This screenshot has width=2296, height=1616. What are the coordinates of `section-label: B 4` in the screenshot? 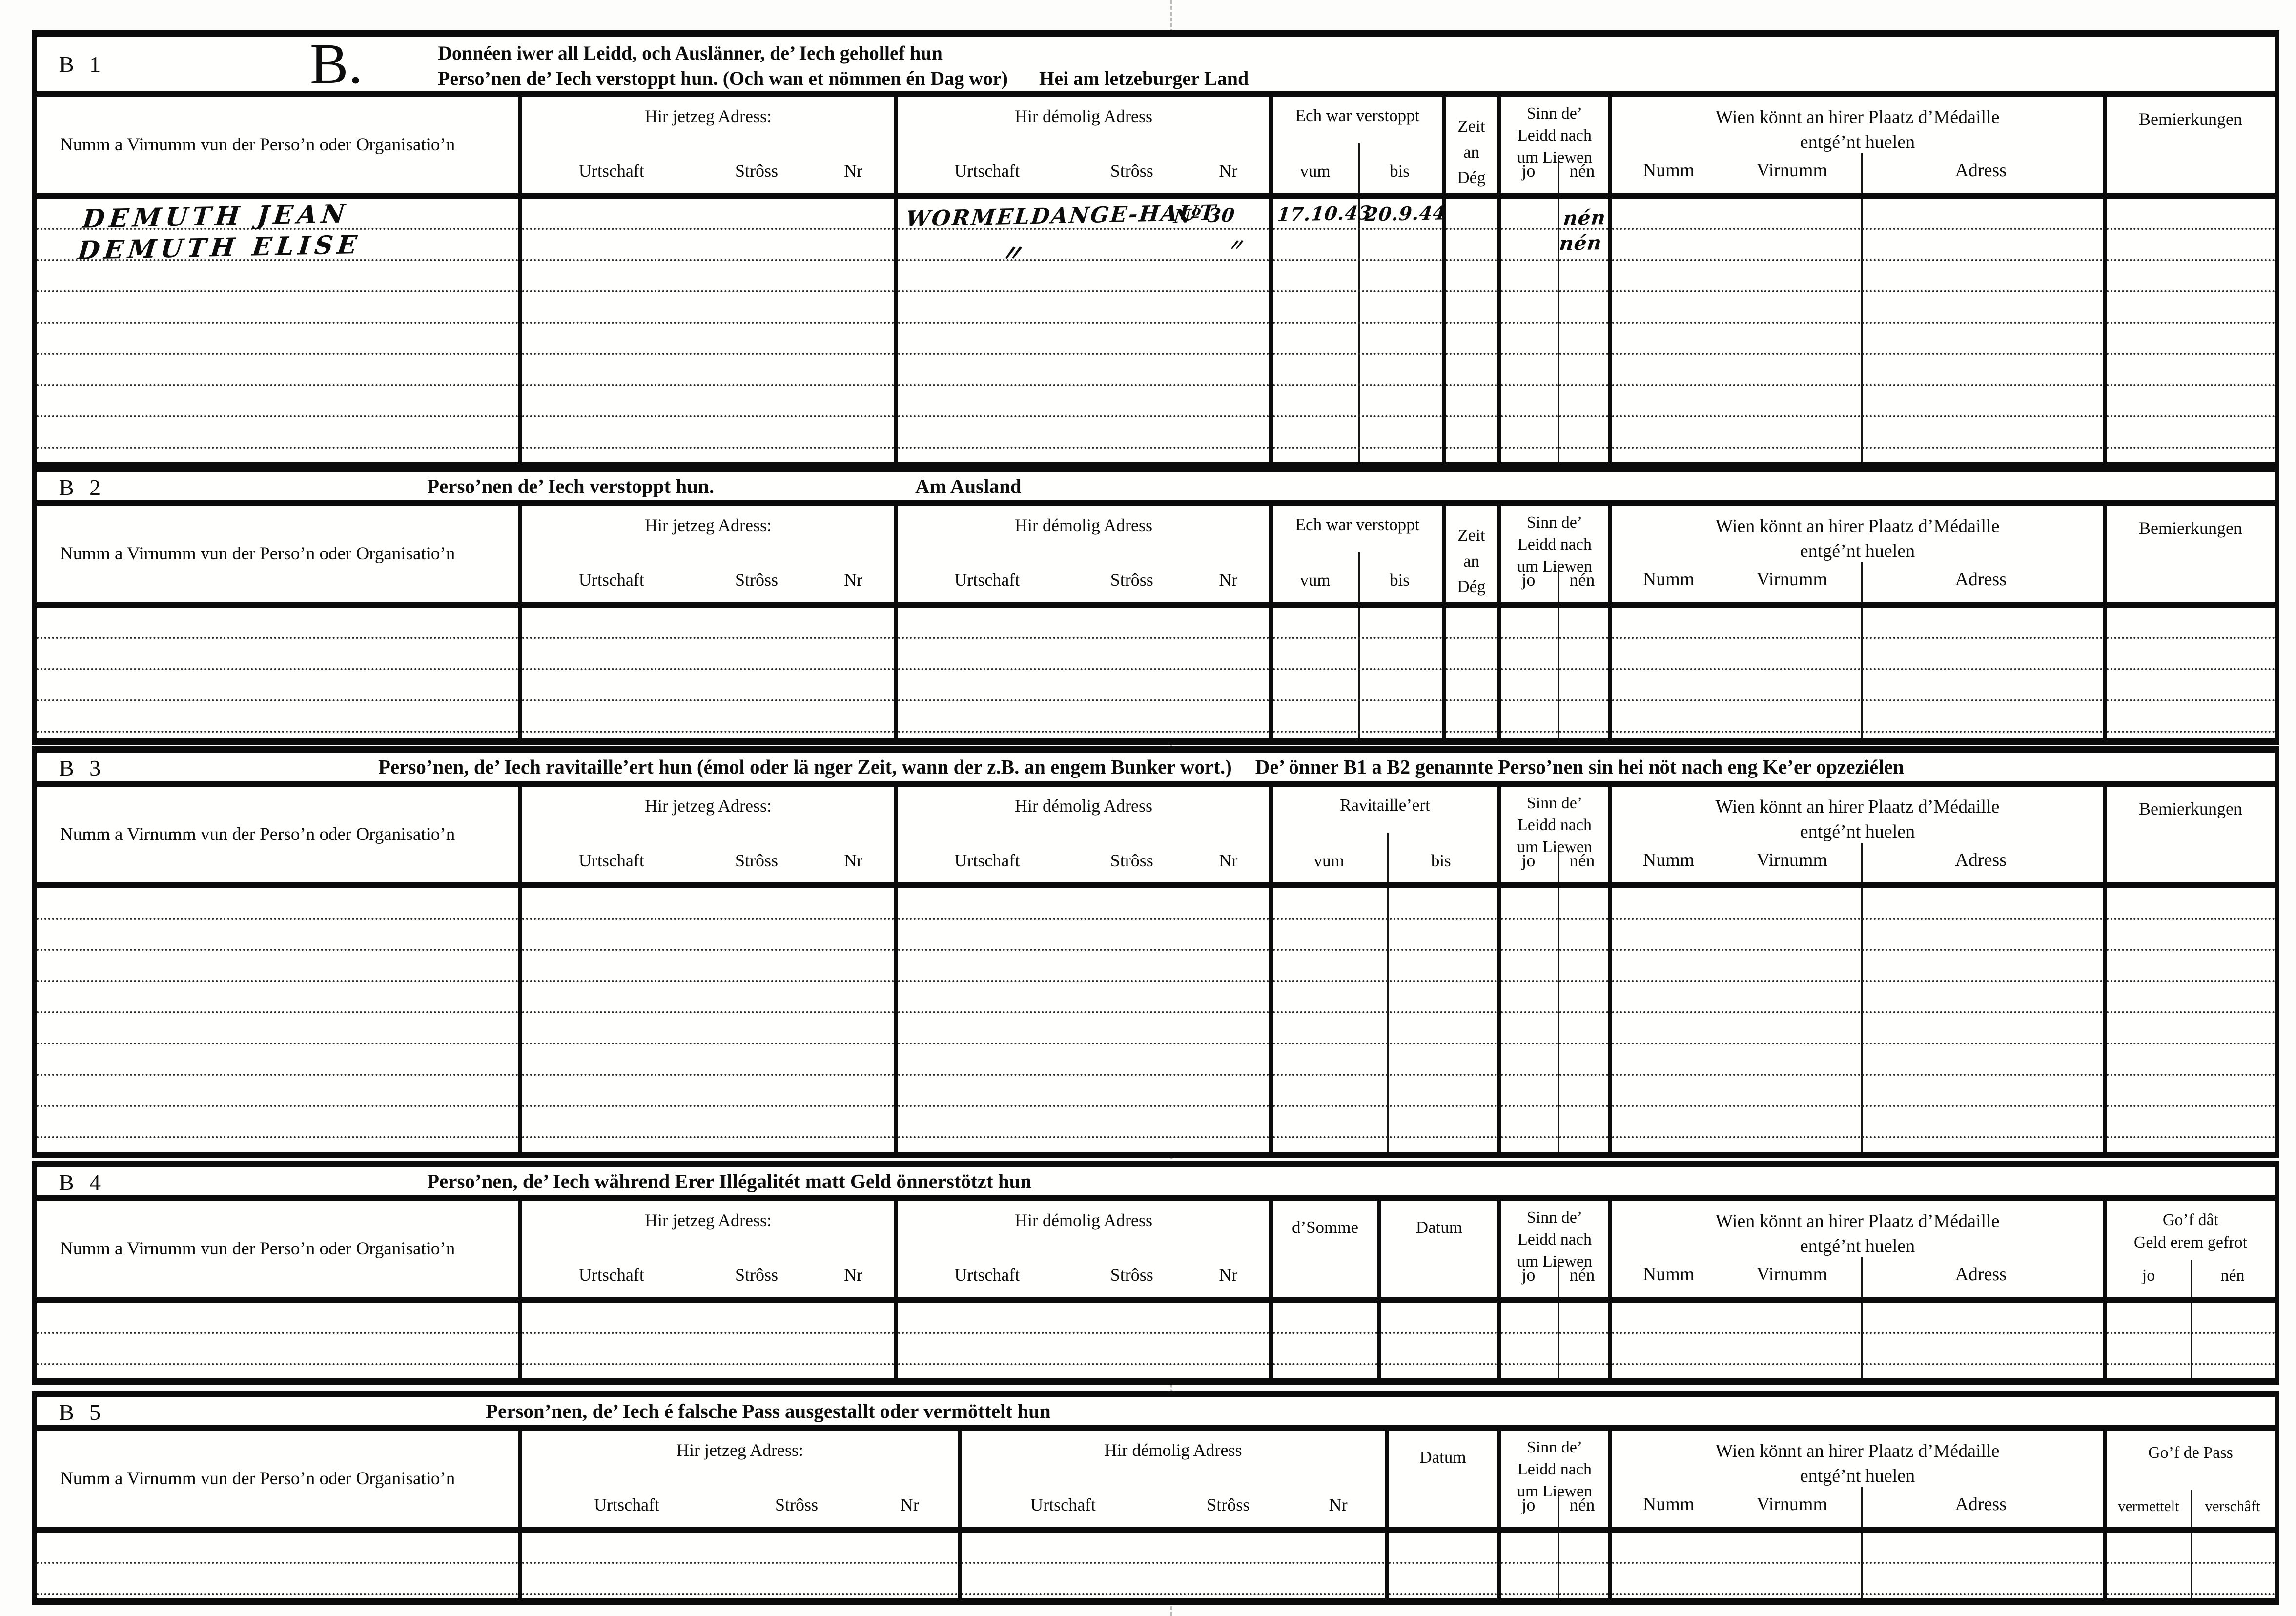 It's located at (82, 1182).